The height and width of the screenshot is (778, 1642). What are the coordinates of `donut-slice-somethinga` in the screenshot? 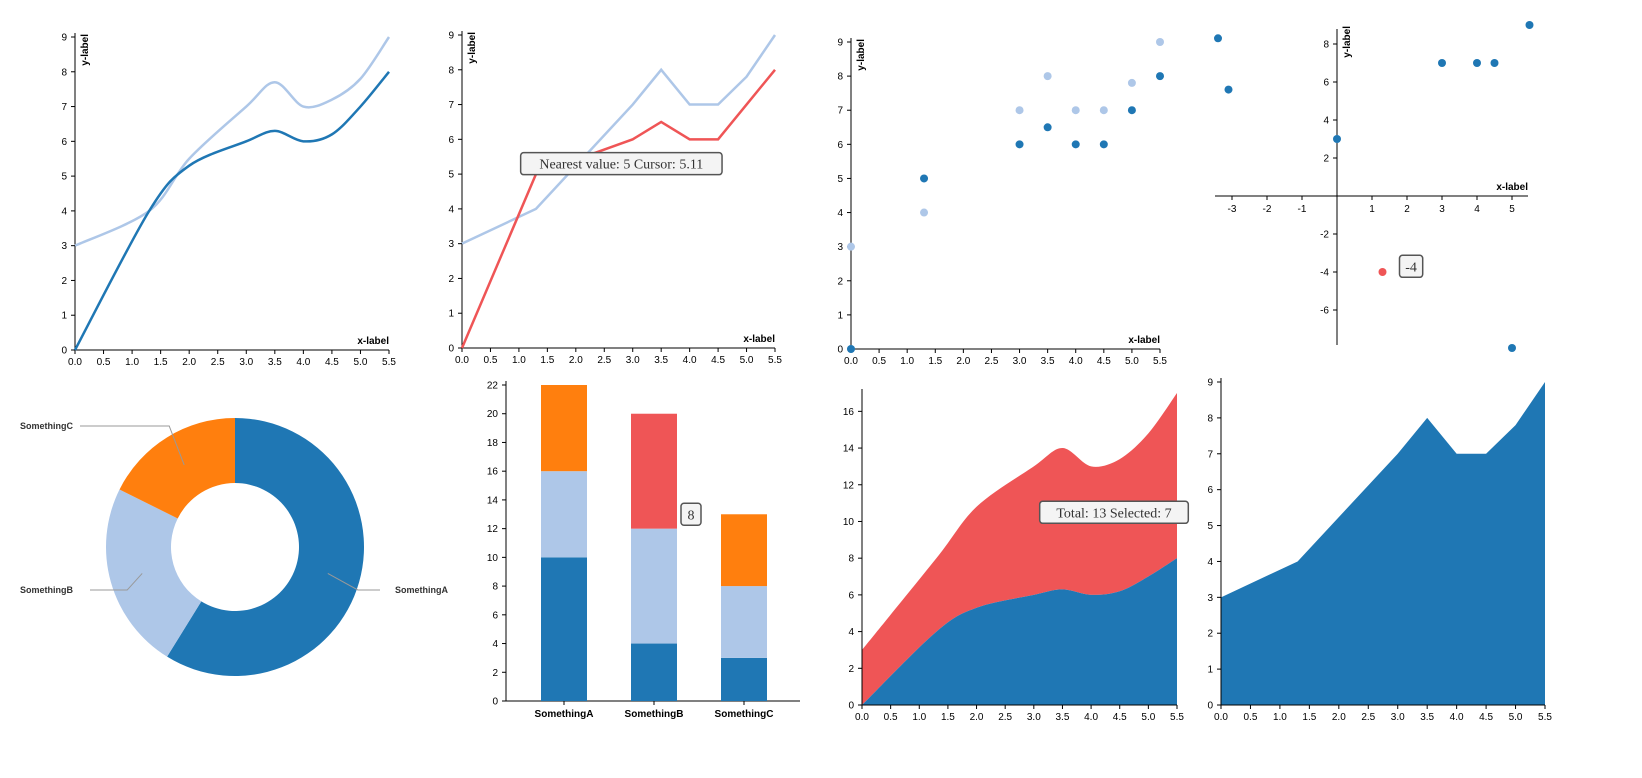 It's located at (265, 547).